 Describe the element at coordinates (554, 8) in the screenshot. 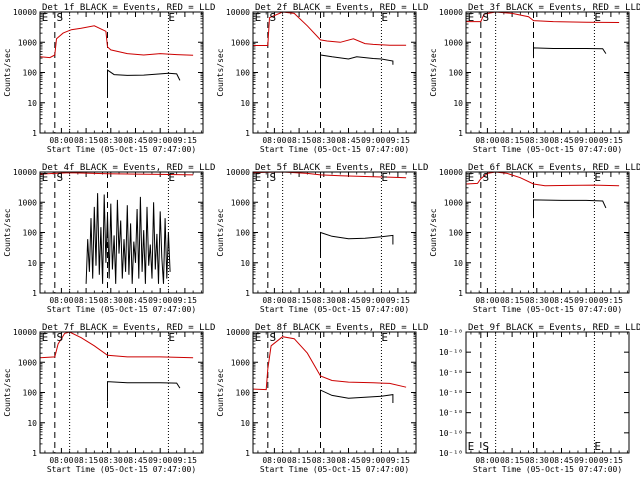

I see `chart-title: Det_3f BLACK = Events, RED = LLD` at that location.